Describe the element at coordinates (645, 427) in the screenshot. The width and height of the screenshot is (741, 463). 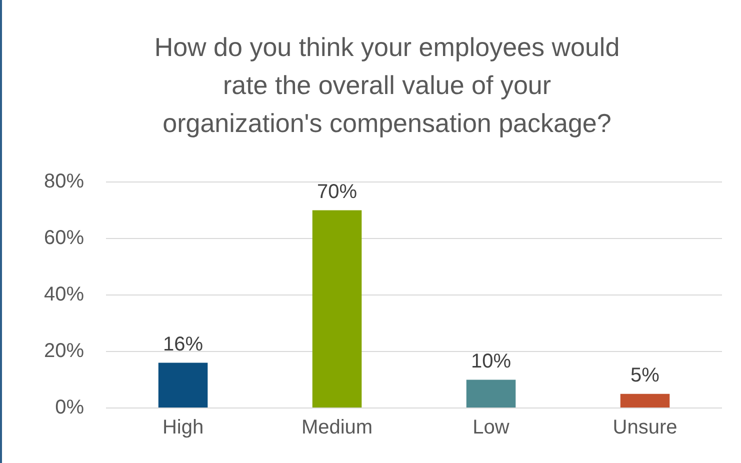
I see `x-tick-label: Unsure` at that location.